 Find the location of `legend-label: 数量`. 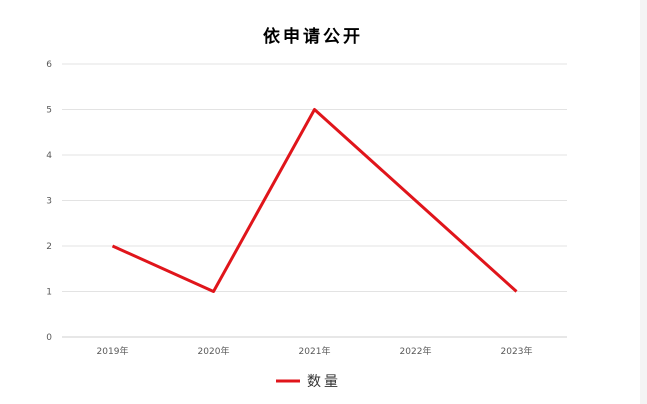

legend-label: 数量 is located at coordinates (324, 382).